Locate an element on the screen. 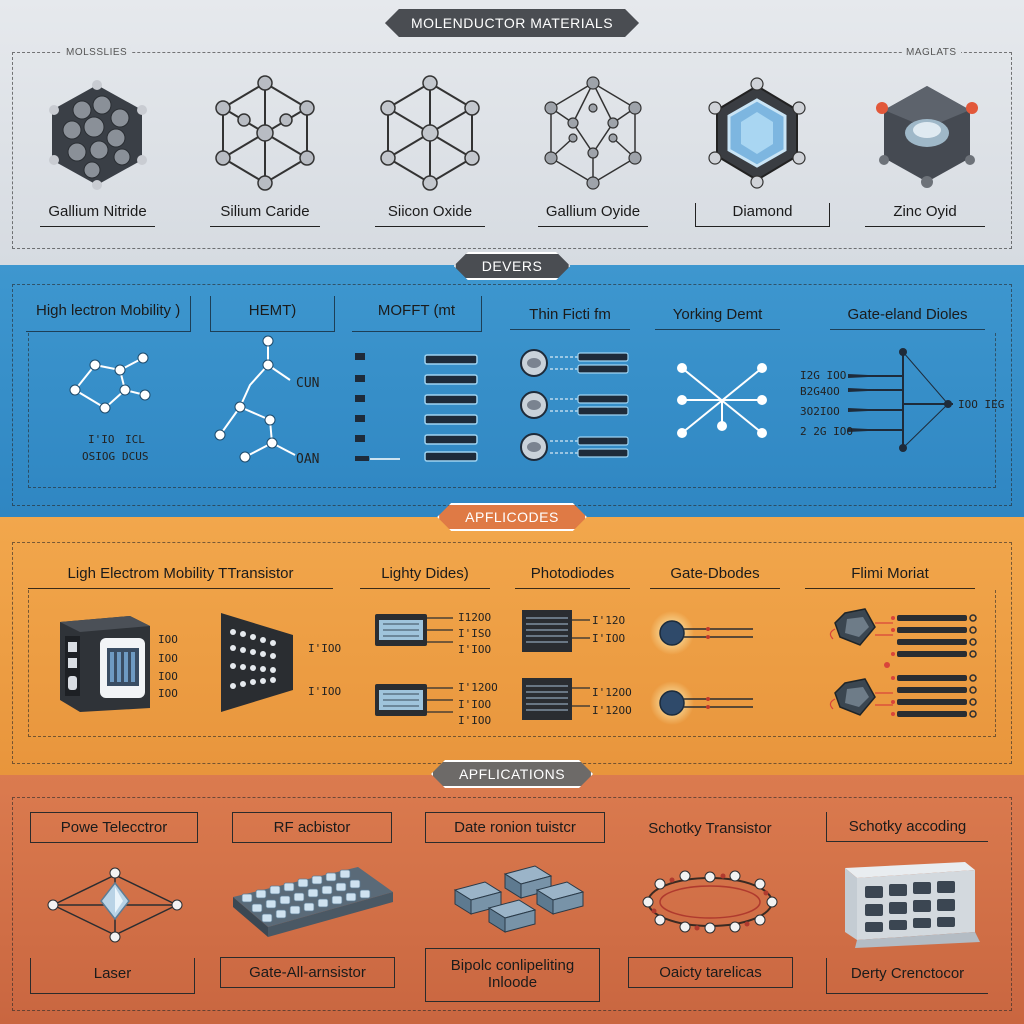 The width and height of the screenshot is (1024, 1024). app-title-film-moriat: Flimi Moriat is located at coordinates (890, 577).